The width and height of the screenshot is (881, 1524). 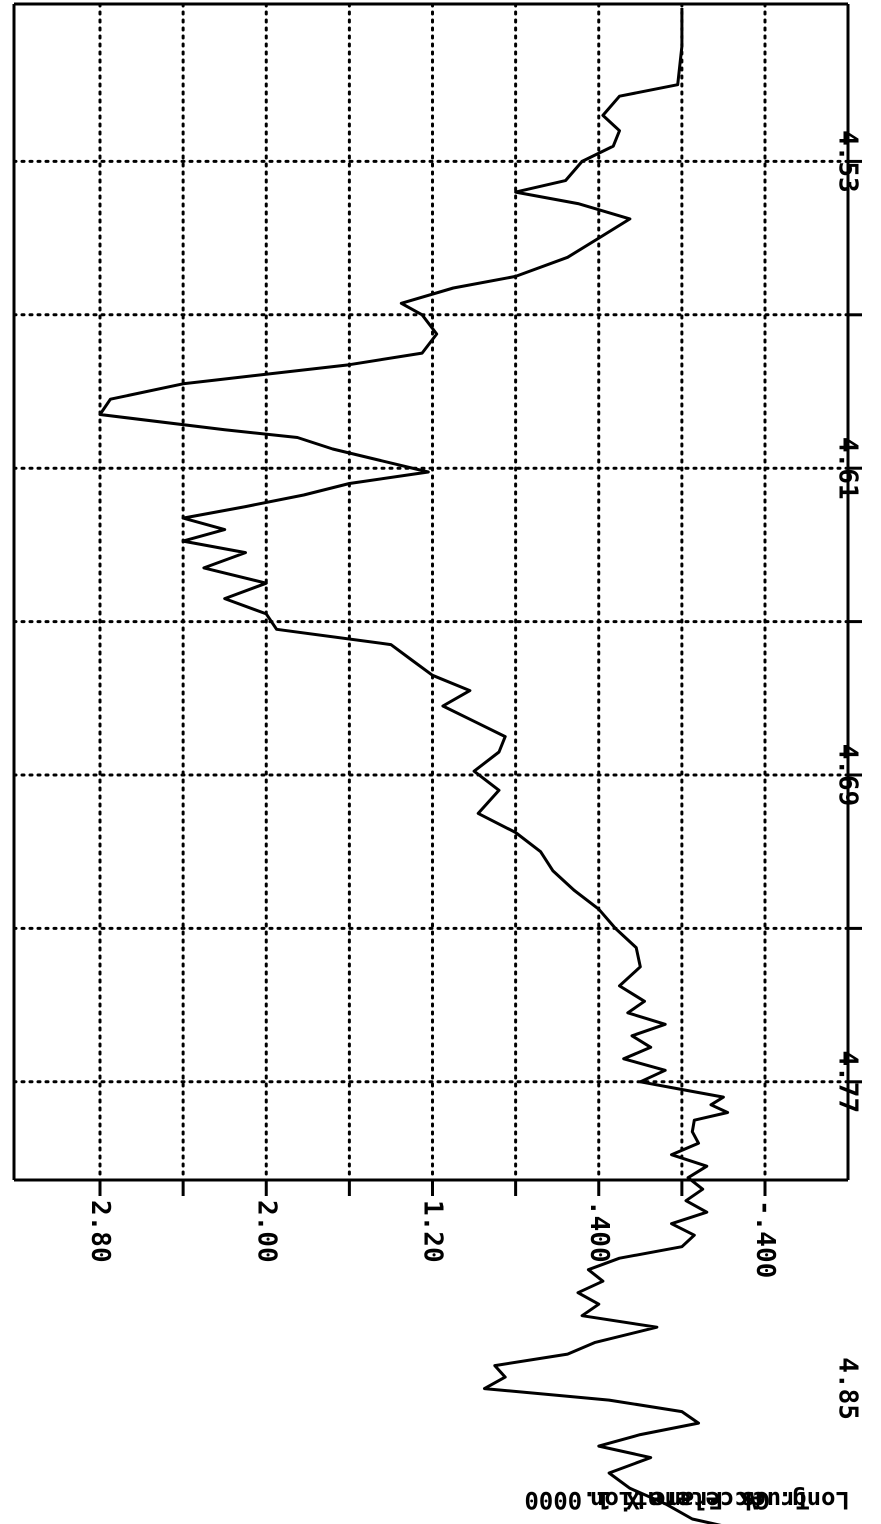 I want to click on y-tick-labels: 2.80 2.00 1.20 .400 -.400, so click(x=432, y=1239).